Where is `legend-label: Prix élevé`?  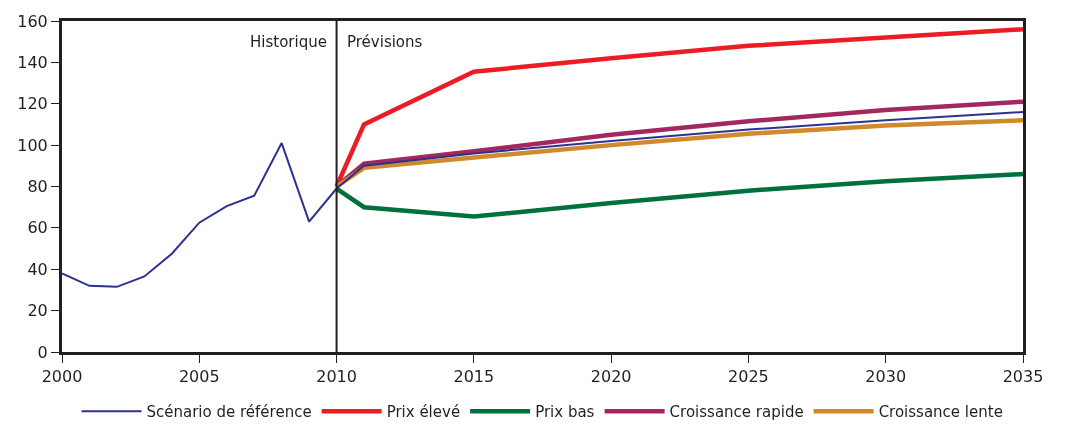 legend-label: Prix élevé is located at coordinates (423, 412).